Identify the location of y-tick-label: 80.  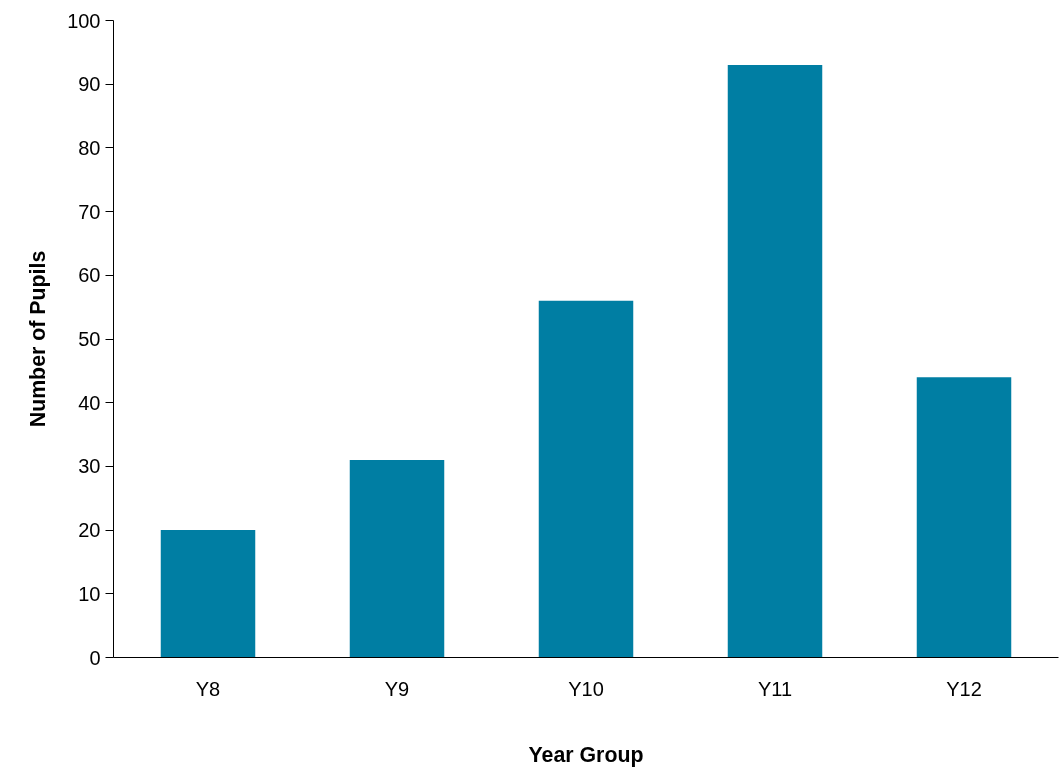
(89, 147).